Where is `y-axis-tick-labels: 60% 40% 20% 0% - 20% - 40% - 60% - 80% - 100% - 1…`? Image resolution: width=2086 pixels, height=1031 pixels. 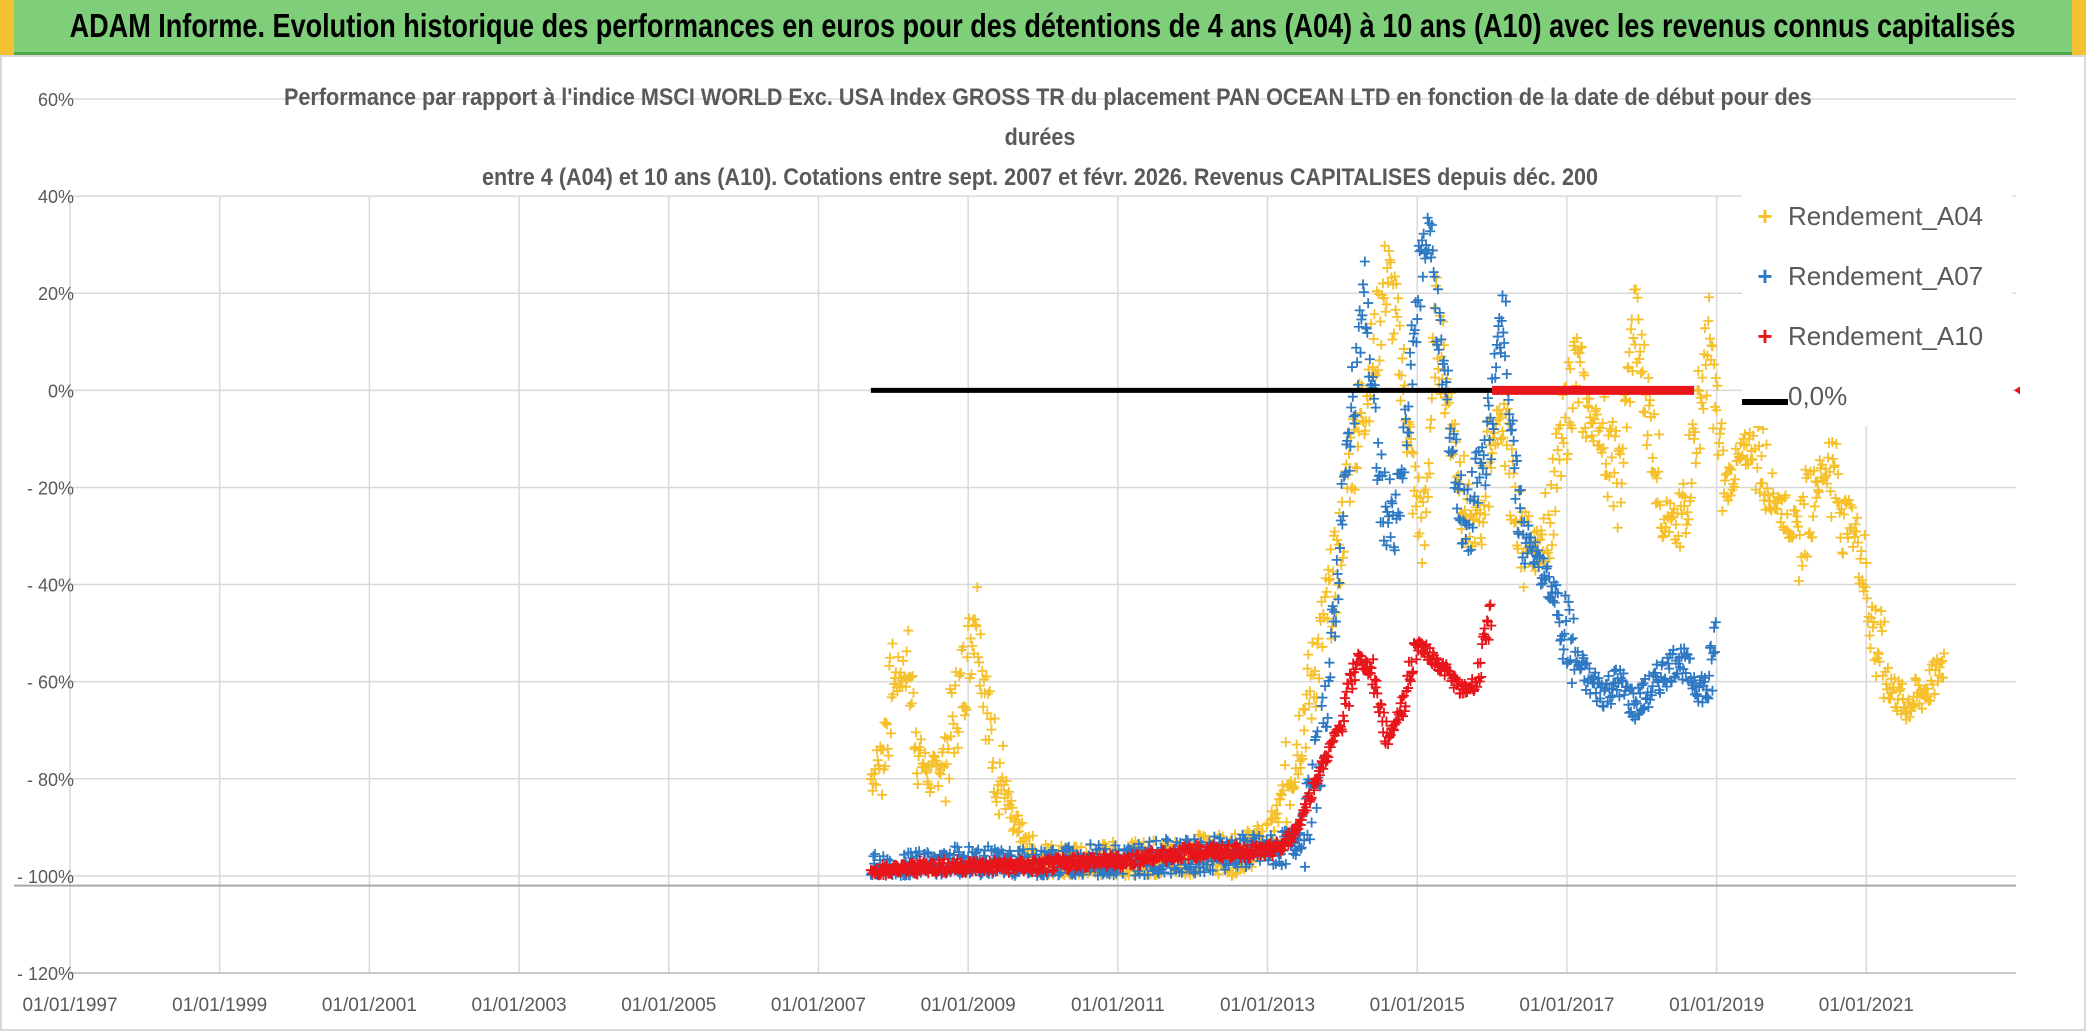
y-axis-tick-labels: 60% 40% 20% 0% - 20% - 40% - 60% - 80% - 100% - 1… is located at coordinates (45, 537).